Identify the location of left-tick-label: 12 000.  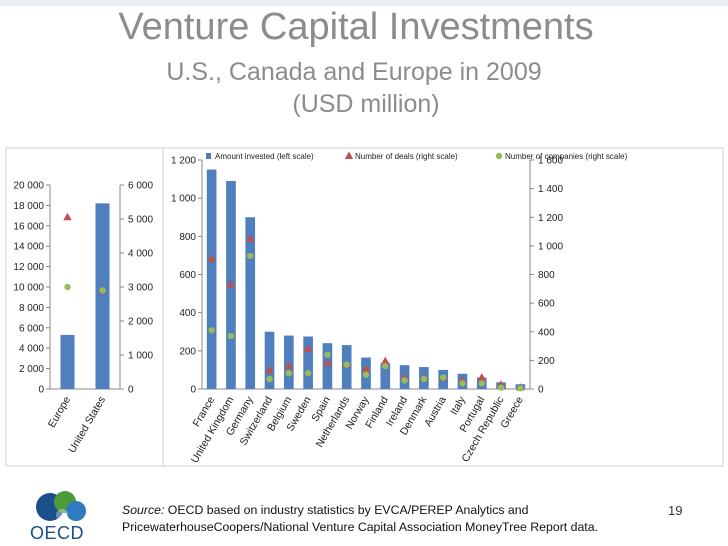
(28, 267).